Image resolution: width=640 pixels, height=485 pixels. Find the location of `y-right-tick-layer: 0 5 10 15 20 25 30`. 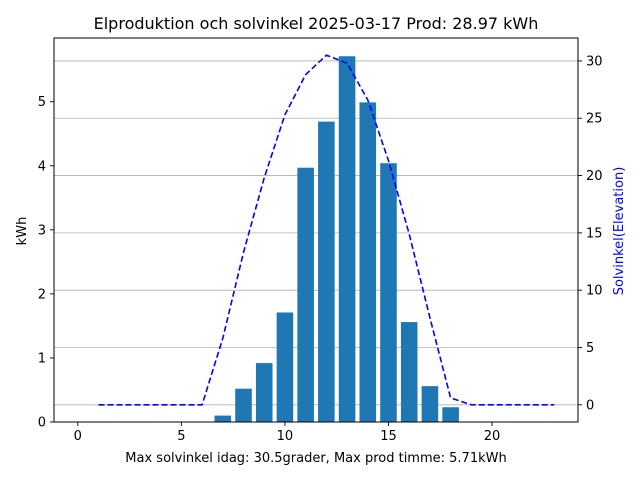

y-right-tick-layer: 0 5 10 15 20 25 30 is located at coordinates (590, 233).